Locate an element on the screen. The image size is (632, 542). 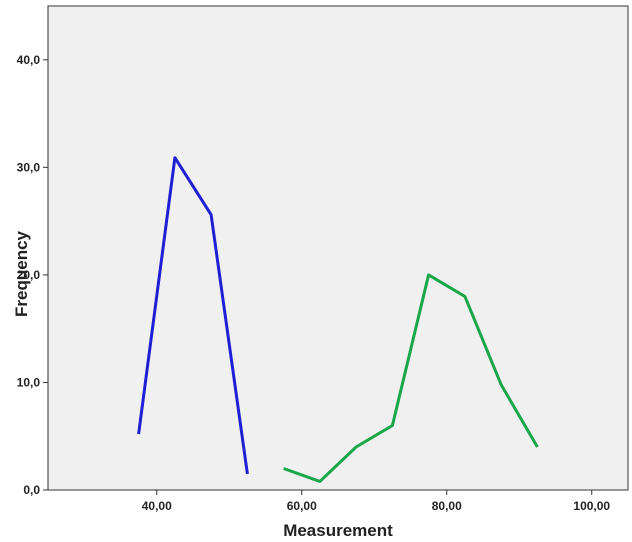
x-tick-label: 40,00 is located at coordinates (157, 506).